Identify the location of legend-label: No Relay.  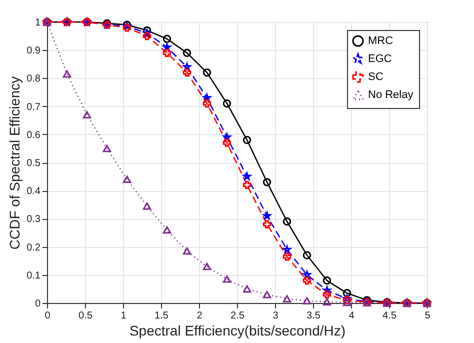
(391, 95).